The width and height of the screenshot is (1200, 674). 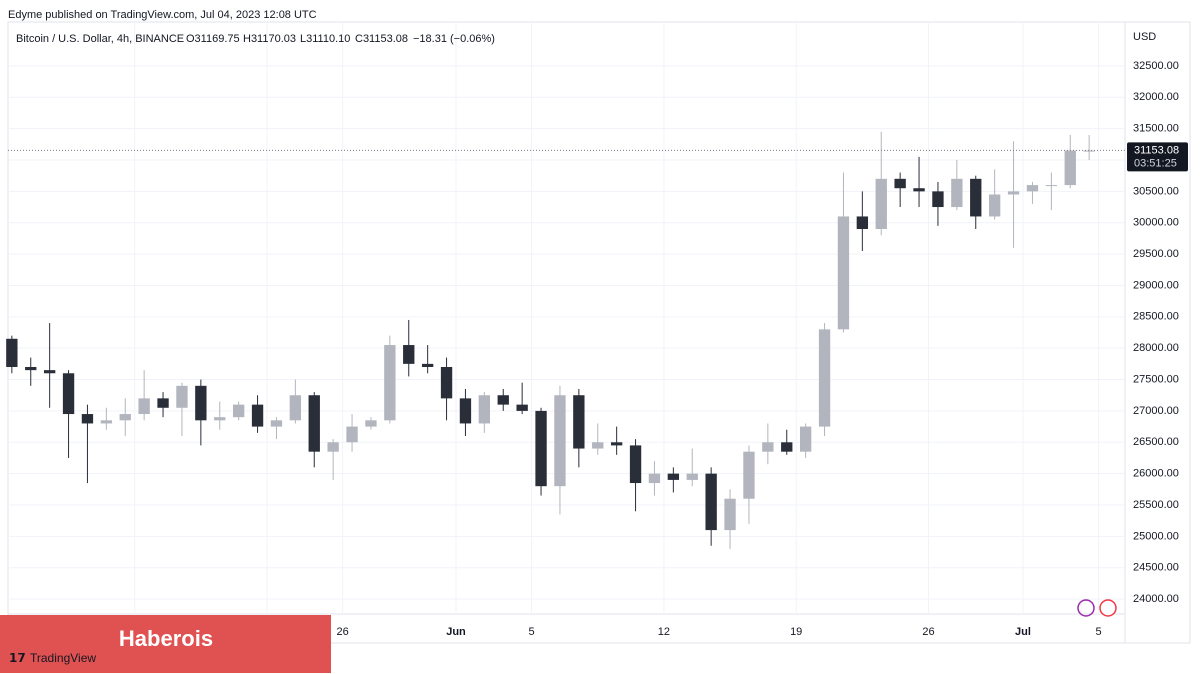 I want to click on last-price-label: 31153.08, so click(x=1156, y=150).